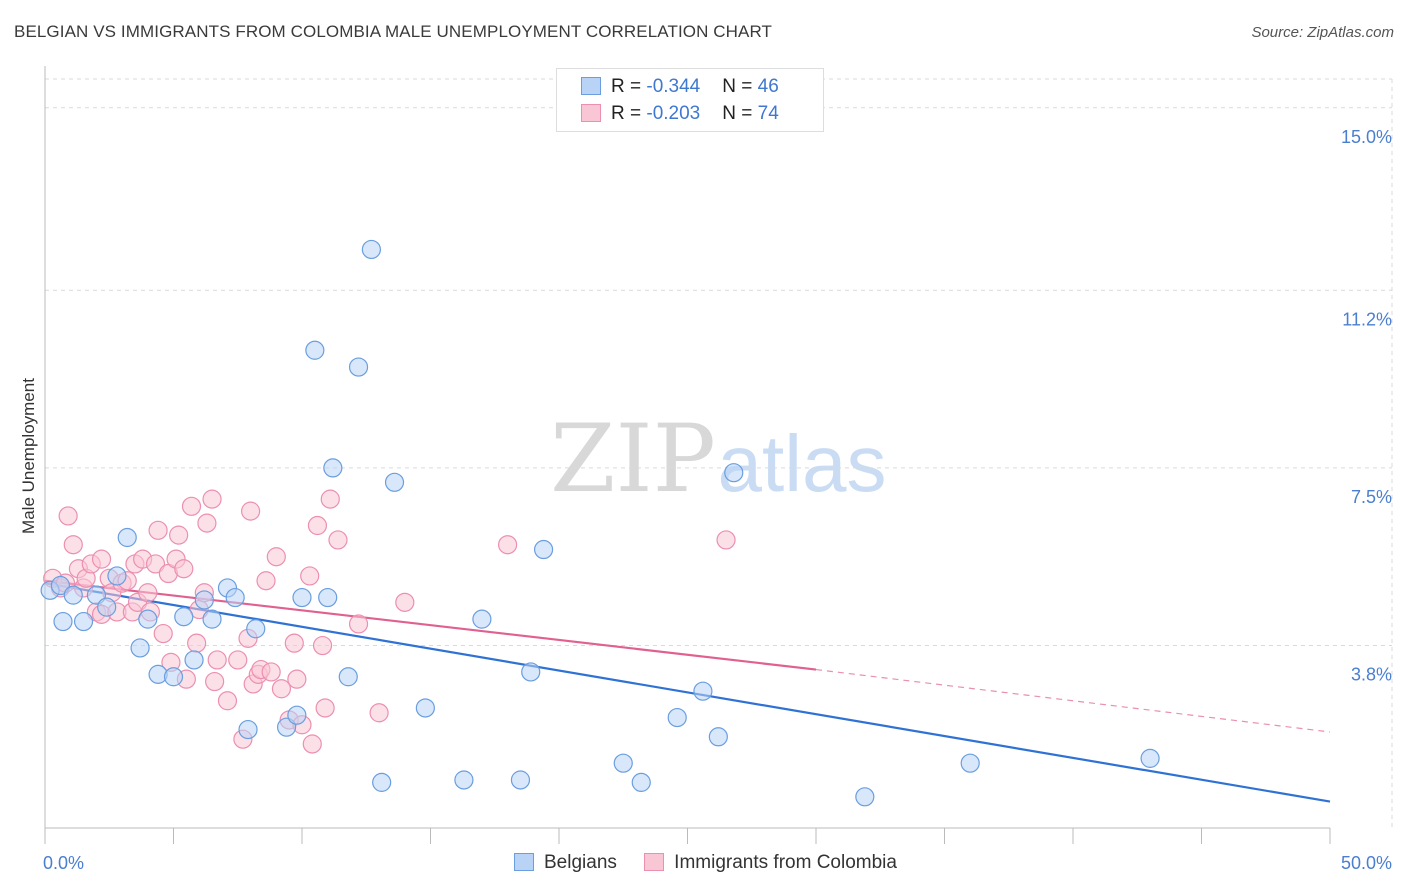 Image resolution: width=1406 pixels, height=892 pixels. Describe the element at coordinates (802, 463) in the screenshot. I see `watermark-atlas: atlas` at that location.